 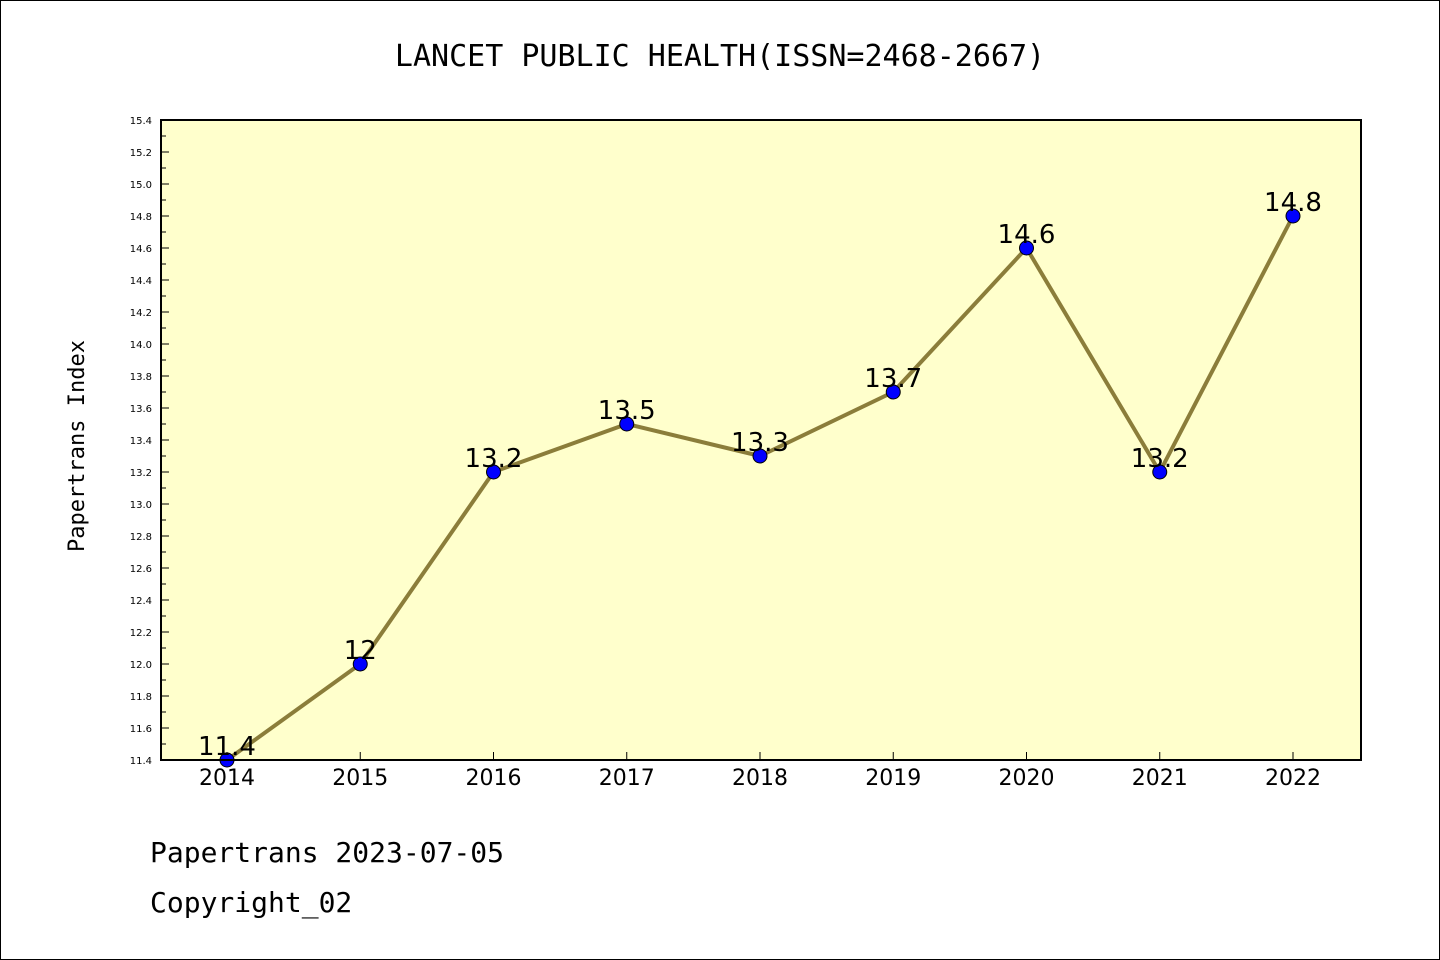 What do you see at coordinates (627, 411) in the screenshot?
I see `data-label: 13.5` at bounding box center [627, 411].